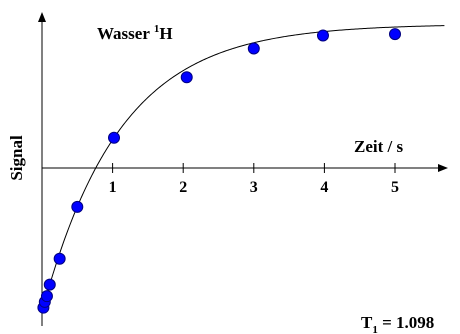 The image size is (460, 334). I want to click on x-tick-label: 5, so click(395, 187).